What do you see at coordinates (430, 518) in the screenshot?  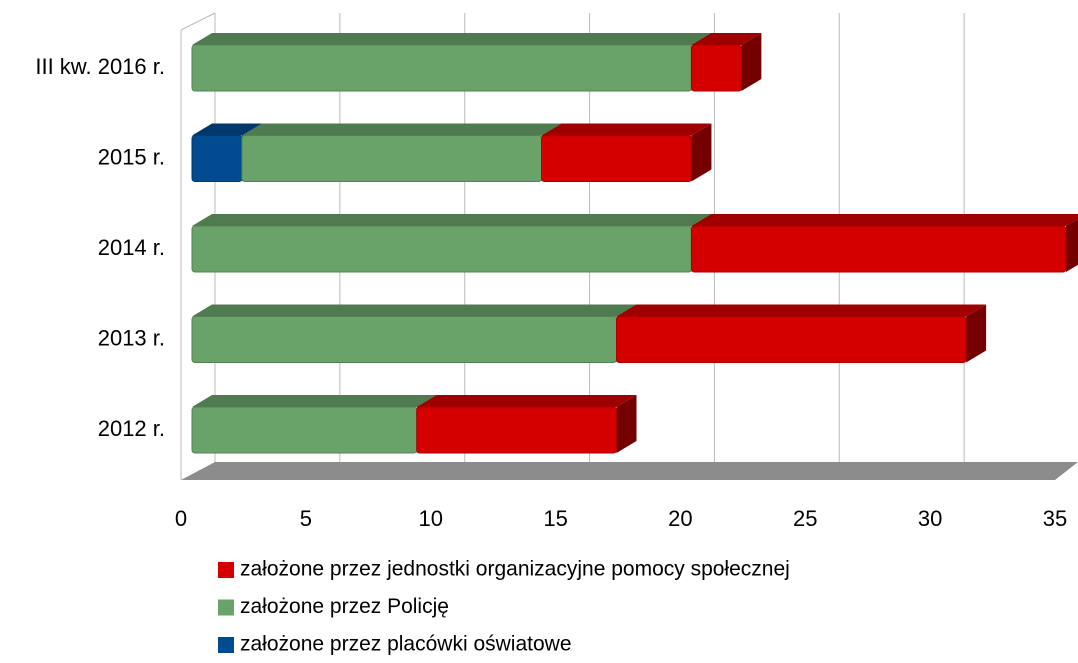 I see `x-tick-label: 10` at bounding box center [430, 518].